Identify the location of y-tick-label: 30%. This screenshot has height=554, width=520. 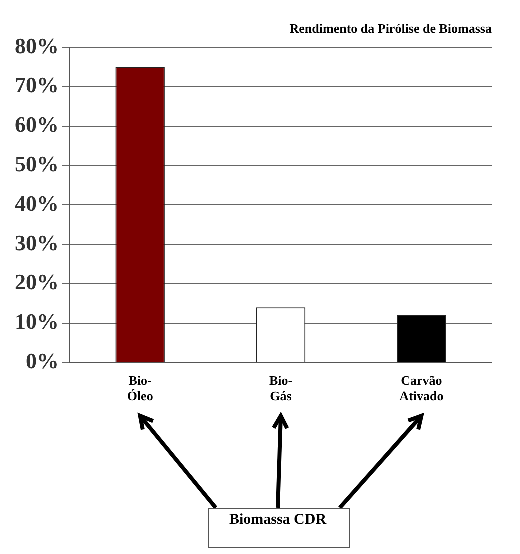
(37, 243).